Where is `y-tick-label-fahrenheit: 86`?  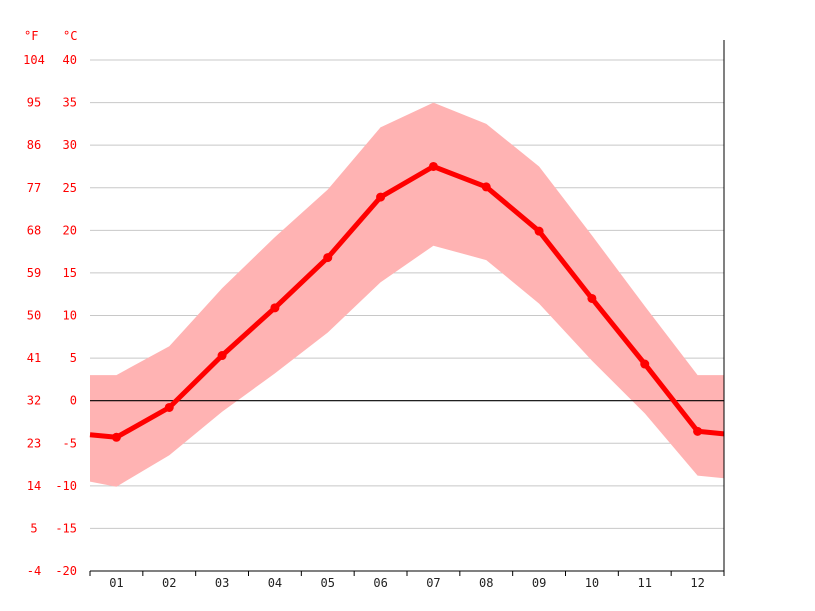 y-tick-label-fahrenheit: 86 is located at coordinates (34, 145).